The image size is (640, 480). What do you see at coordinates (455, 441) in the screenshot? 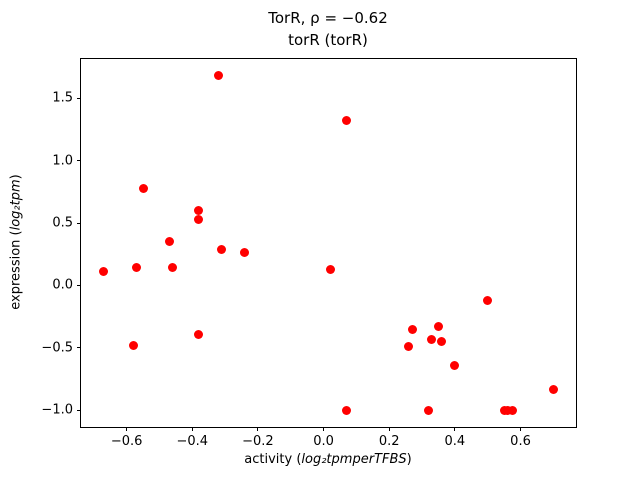
I see `x-tick-label: 0.4` at bounding box center [455, 441].